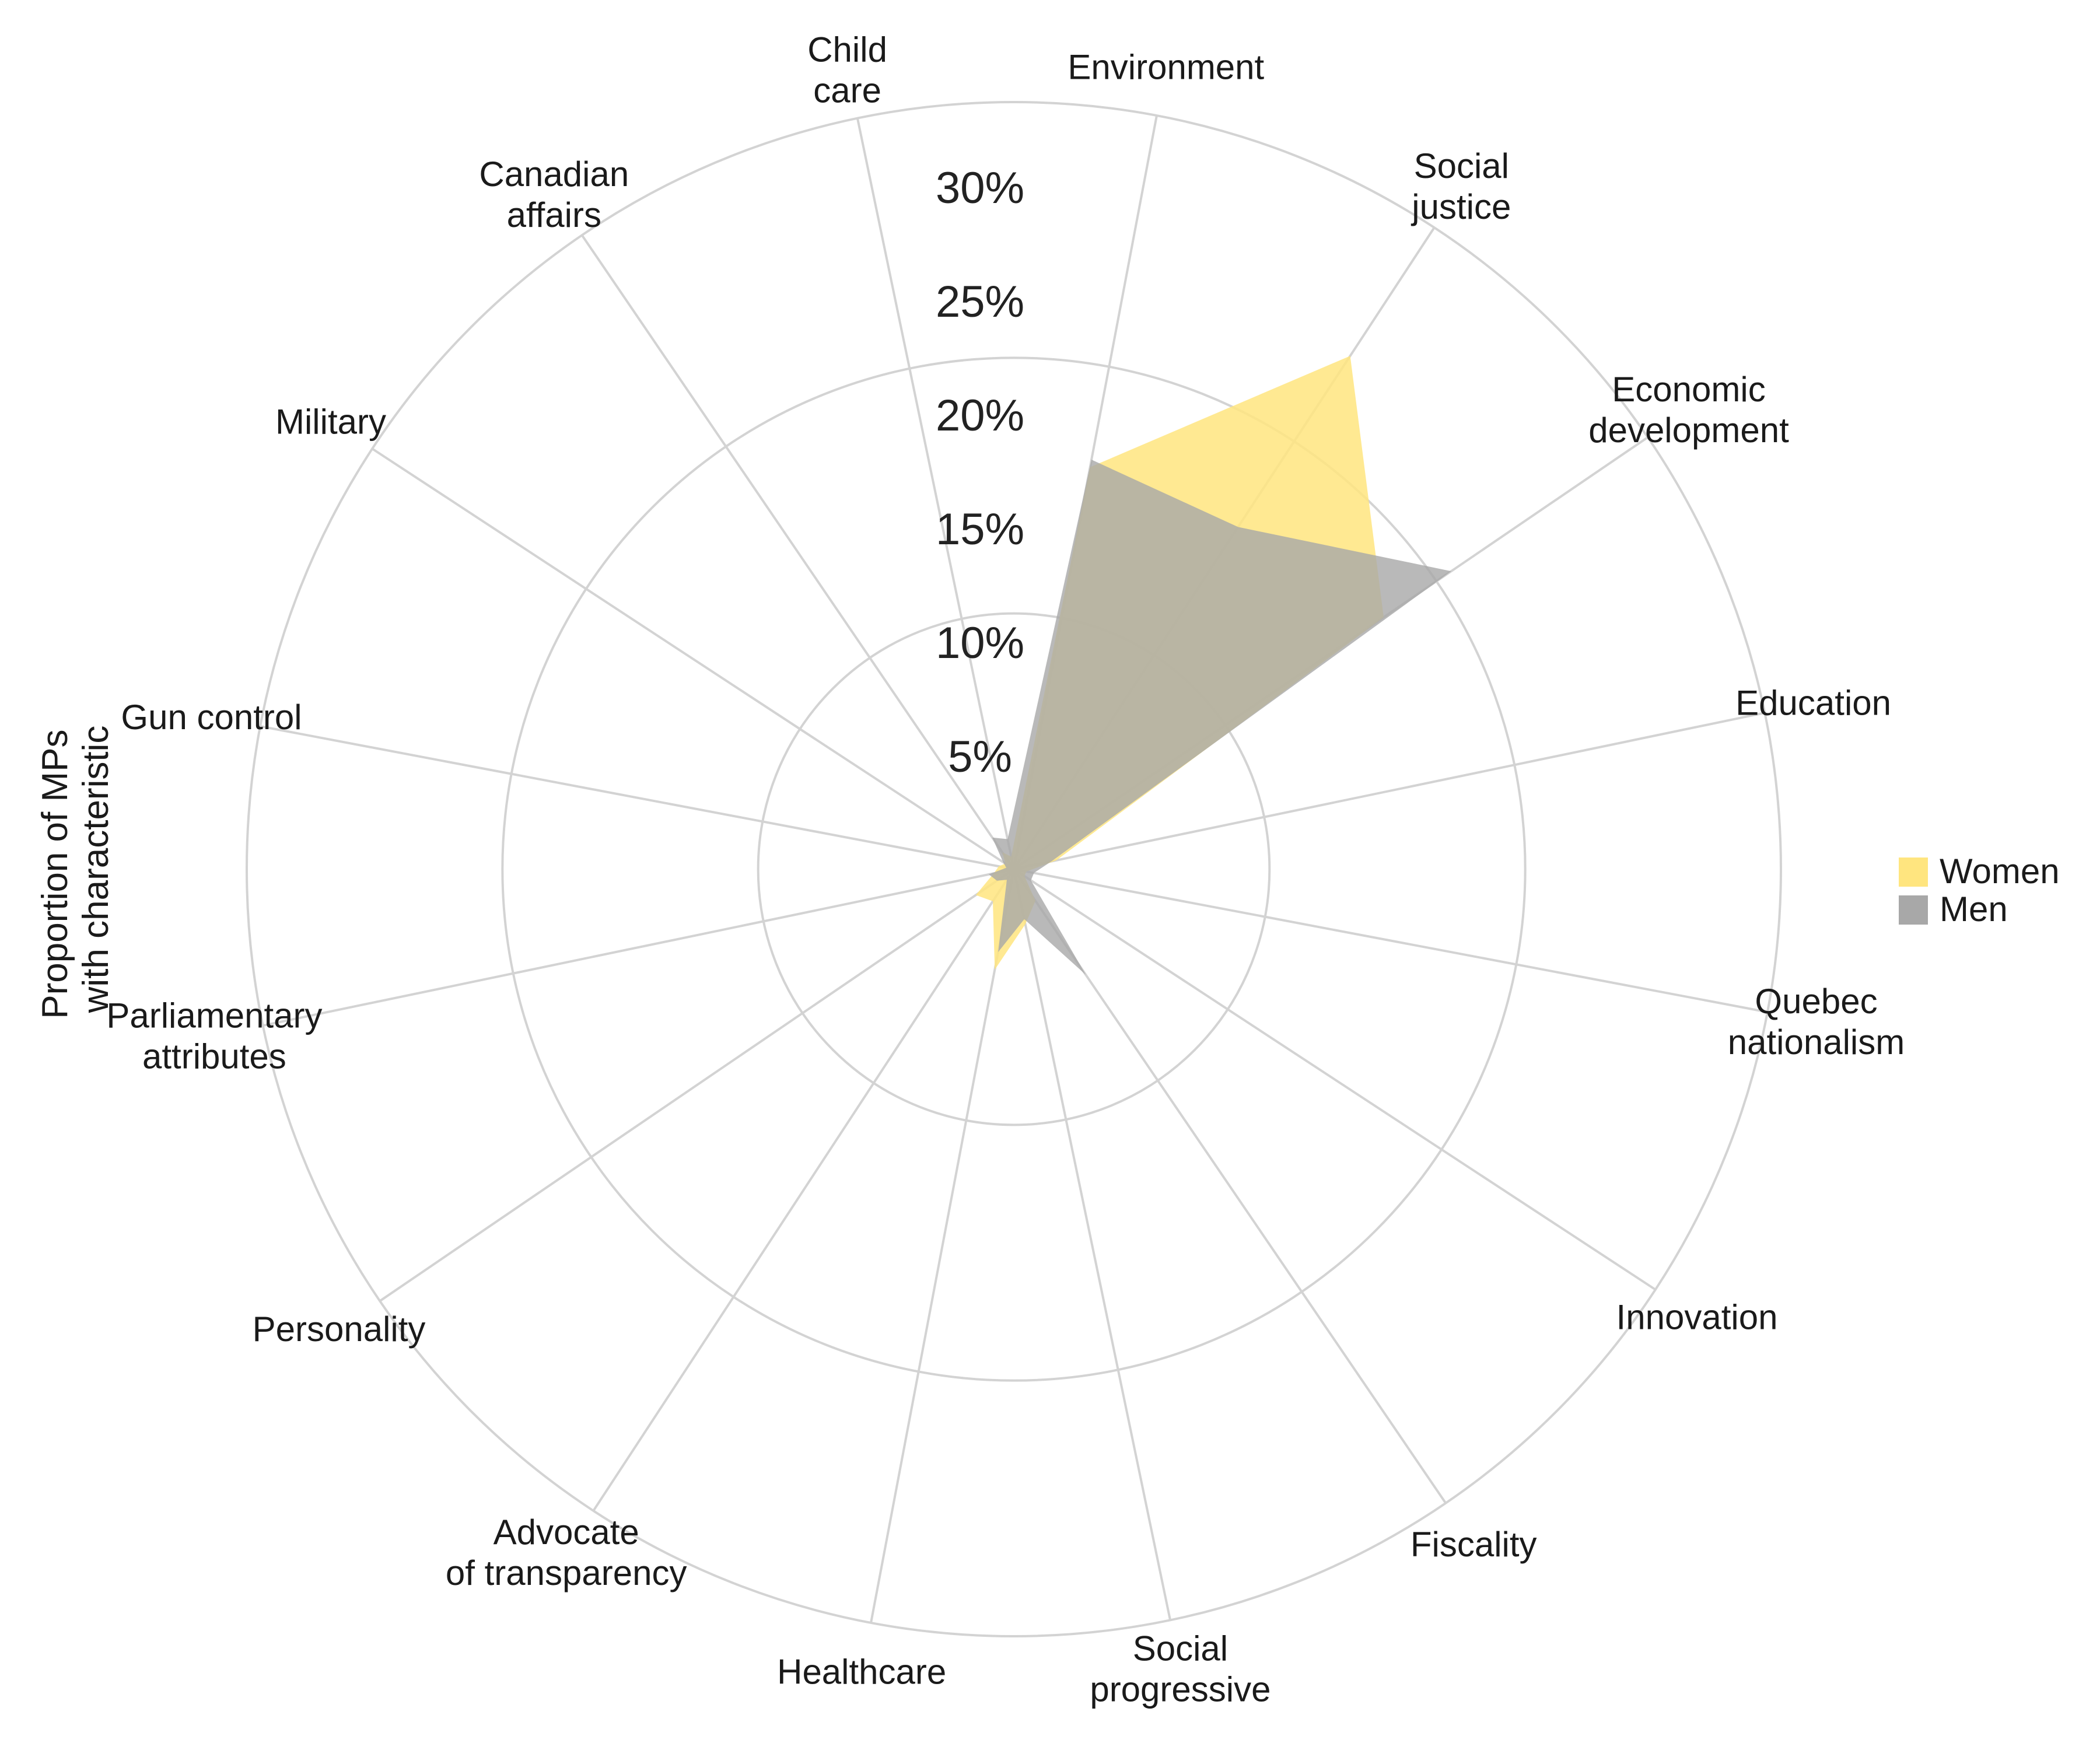  Describe the element at coordinates (1461, 186) in the screenshot. I see `category-label: Social justice` at that location.